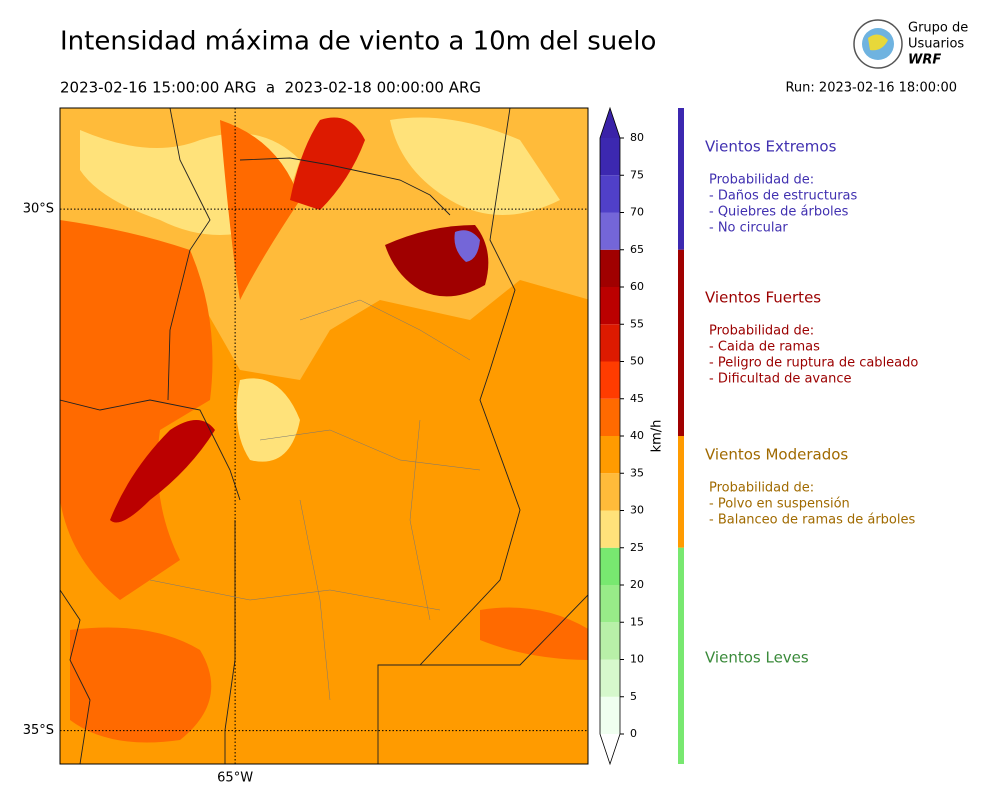 The height and width of the screenshot is (804, 1000). Describe the element at coordinates (637, 174) in the screenshot. I see `colorbar-tick-label: 75` at that location.